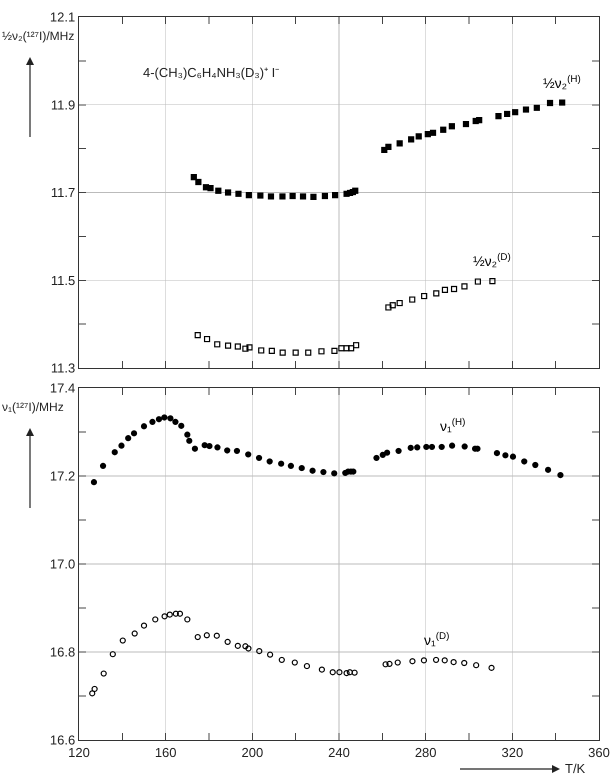 This screenshot has width=615, height=778. Describe the element at coordinates (63, 476) in the screenshot. I see `y-tick-label: 17.2` at that location.